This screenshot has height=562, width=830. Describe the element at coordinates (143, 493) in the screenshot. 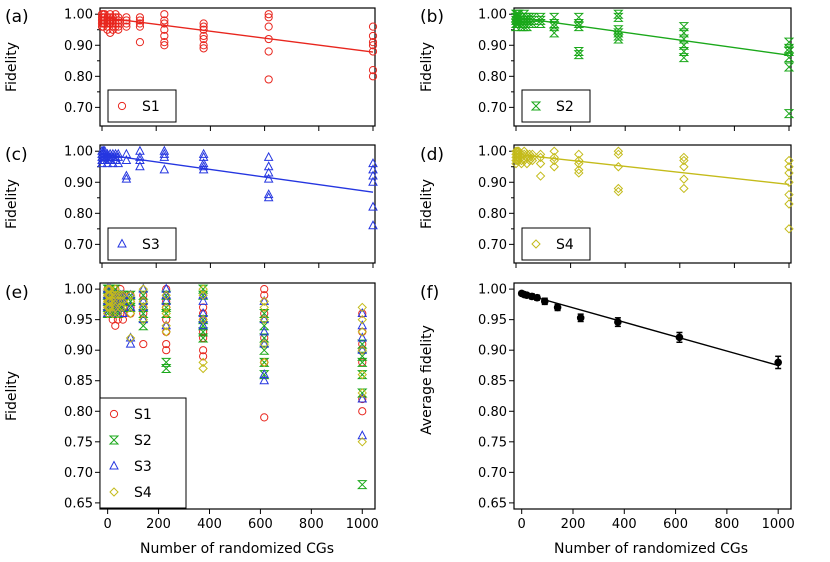

I see `legend-label-4-S4: S4` at that location.